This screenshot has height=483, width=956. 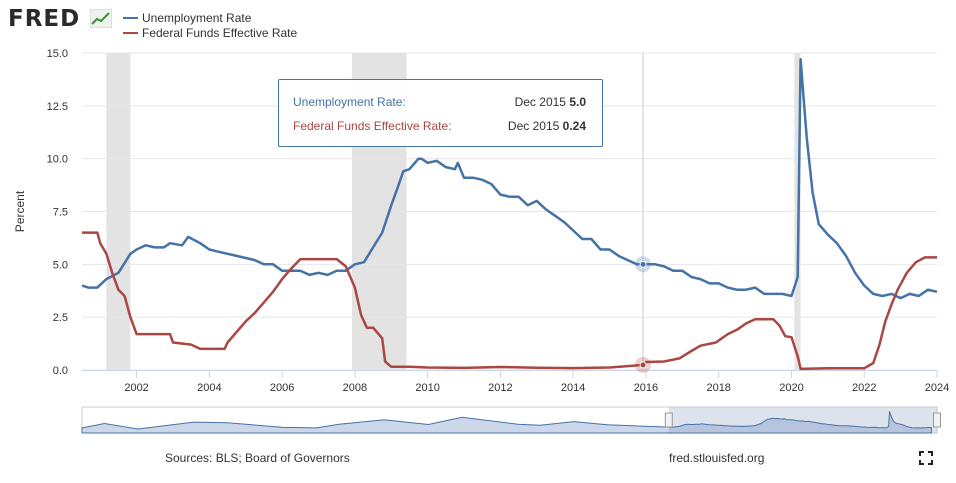 What do you see at coordinates (355, 388) in the screenshot?
I see `x-tick-label: 2008` at bounding box center [355, 388].